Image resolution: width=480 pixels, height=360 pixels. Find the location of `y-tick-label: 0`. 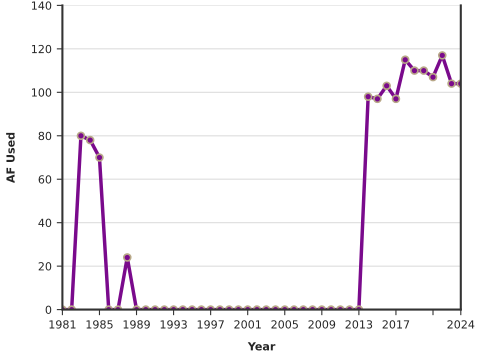

y-tick-label: 0 is located at coordinates (49, 310).